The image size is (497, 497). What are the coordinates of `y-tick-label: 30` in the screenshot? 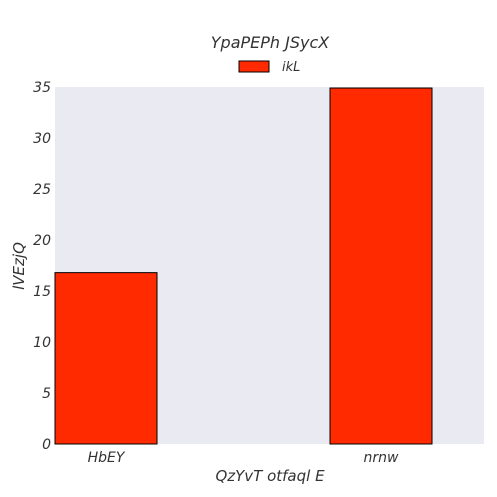 It's located at (42, 139).